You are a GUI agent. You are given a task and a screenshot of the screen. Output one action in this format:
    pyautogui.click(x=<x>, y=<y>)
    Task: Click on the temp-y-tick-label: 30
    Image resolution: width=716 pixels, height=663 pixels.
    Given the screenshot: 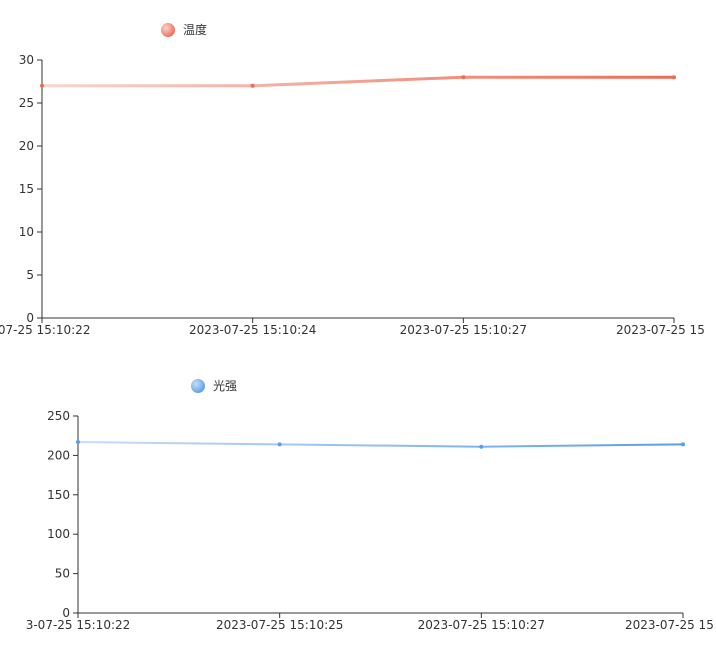 What is the action you would take?
    pyautogui.click(x=26, y=60)
    